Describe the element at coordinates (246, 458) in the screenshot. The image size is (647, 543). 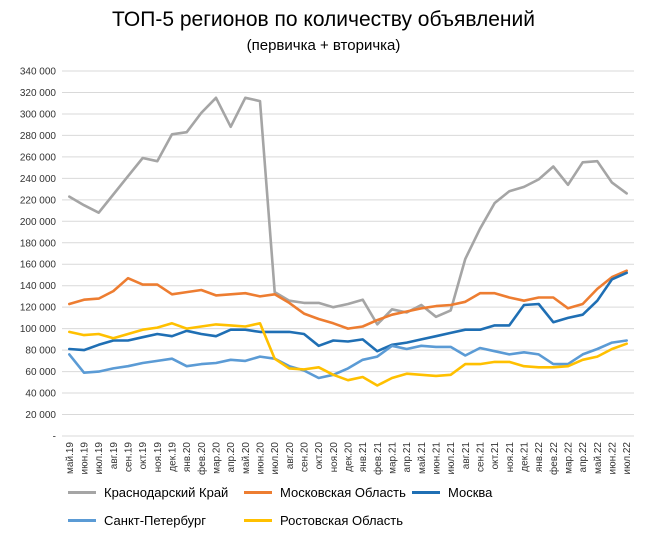
I see `x-tick-label: май.20` at that location.